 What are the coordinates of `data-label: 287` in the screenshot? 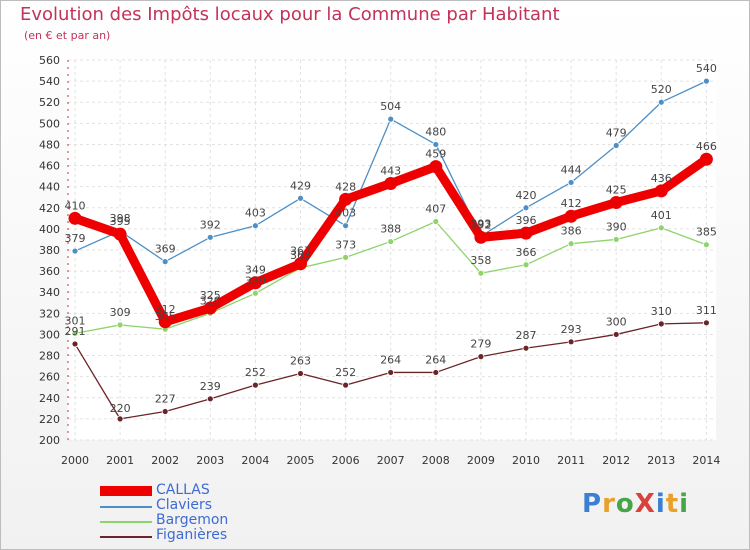 It's located at (526, 335).